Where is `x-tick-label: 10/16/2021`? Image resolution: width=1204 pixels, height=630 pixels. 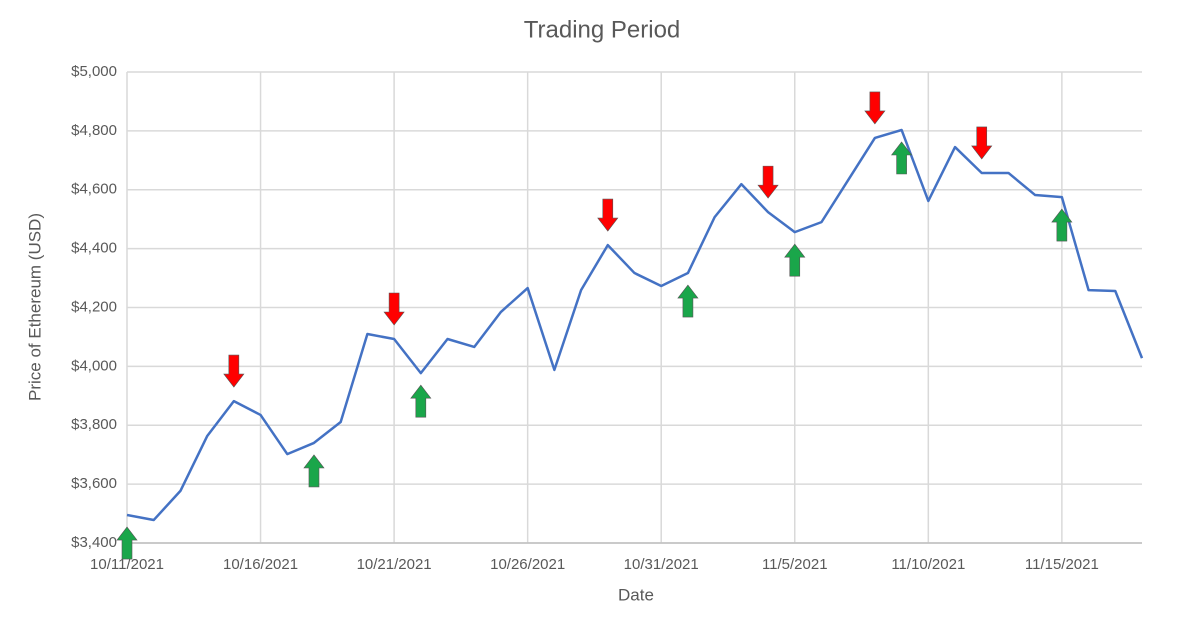 x-tick-label: 10/16/2021 is located at coordinates (260, 564).